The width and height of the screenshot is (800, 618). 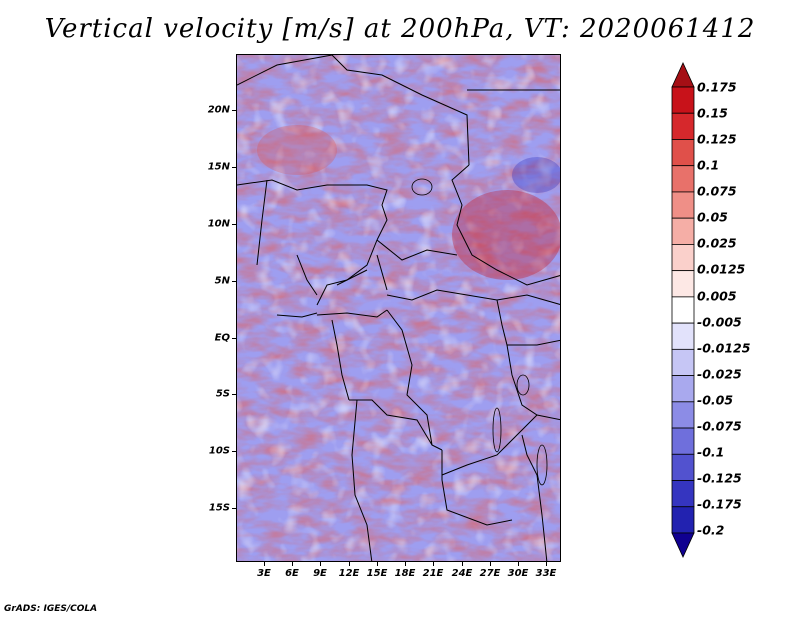 I want to click on colorbar, so click(x=683, y=310).